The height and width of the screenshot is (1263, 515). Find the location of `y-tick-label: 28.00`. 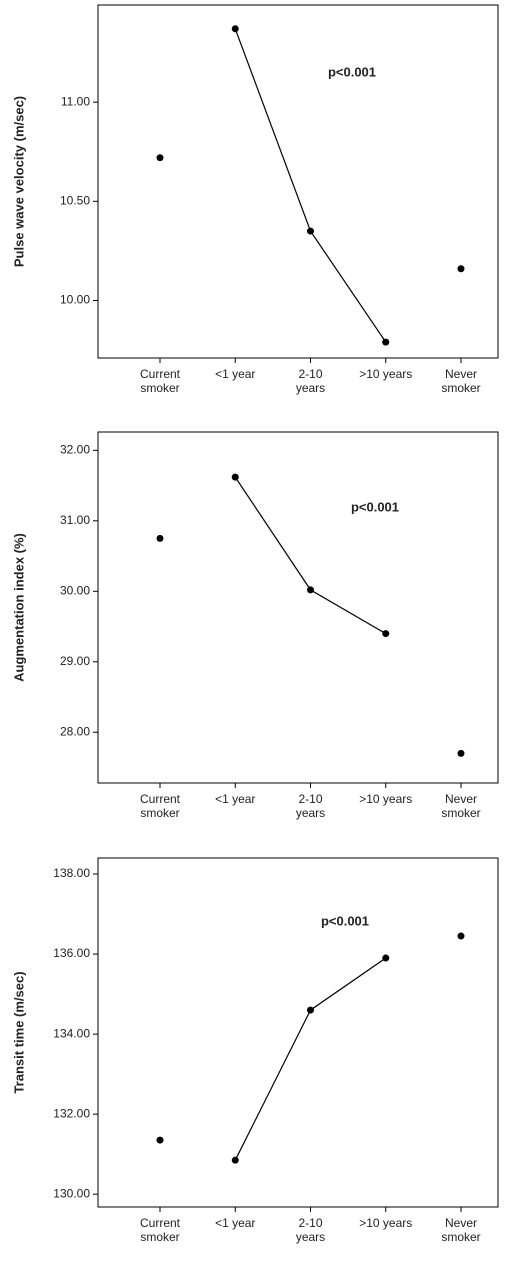

y-tick-label: 28.00 is located at coordinates (75, 731).